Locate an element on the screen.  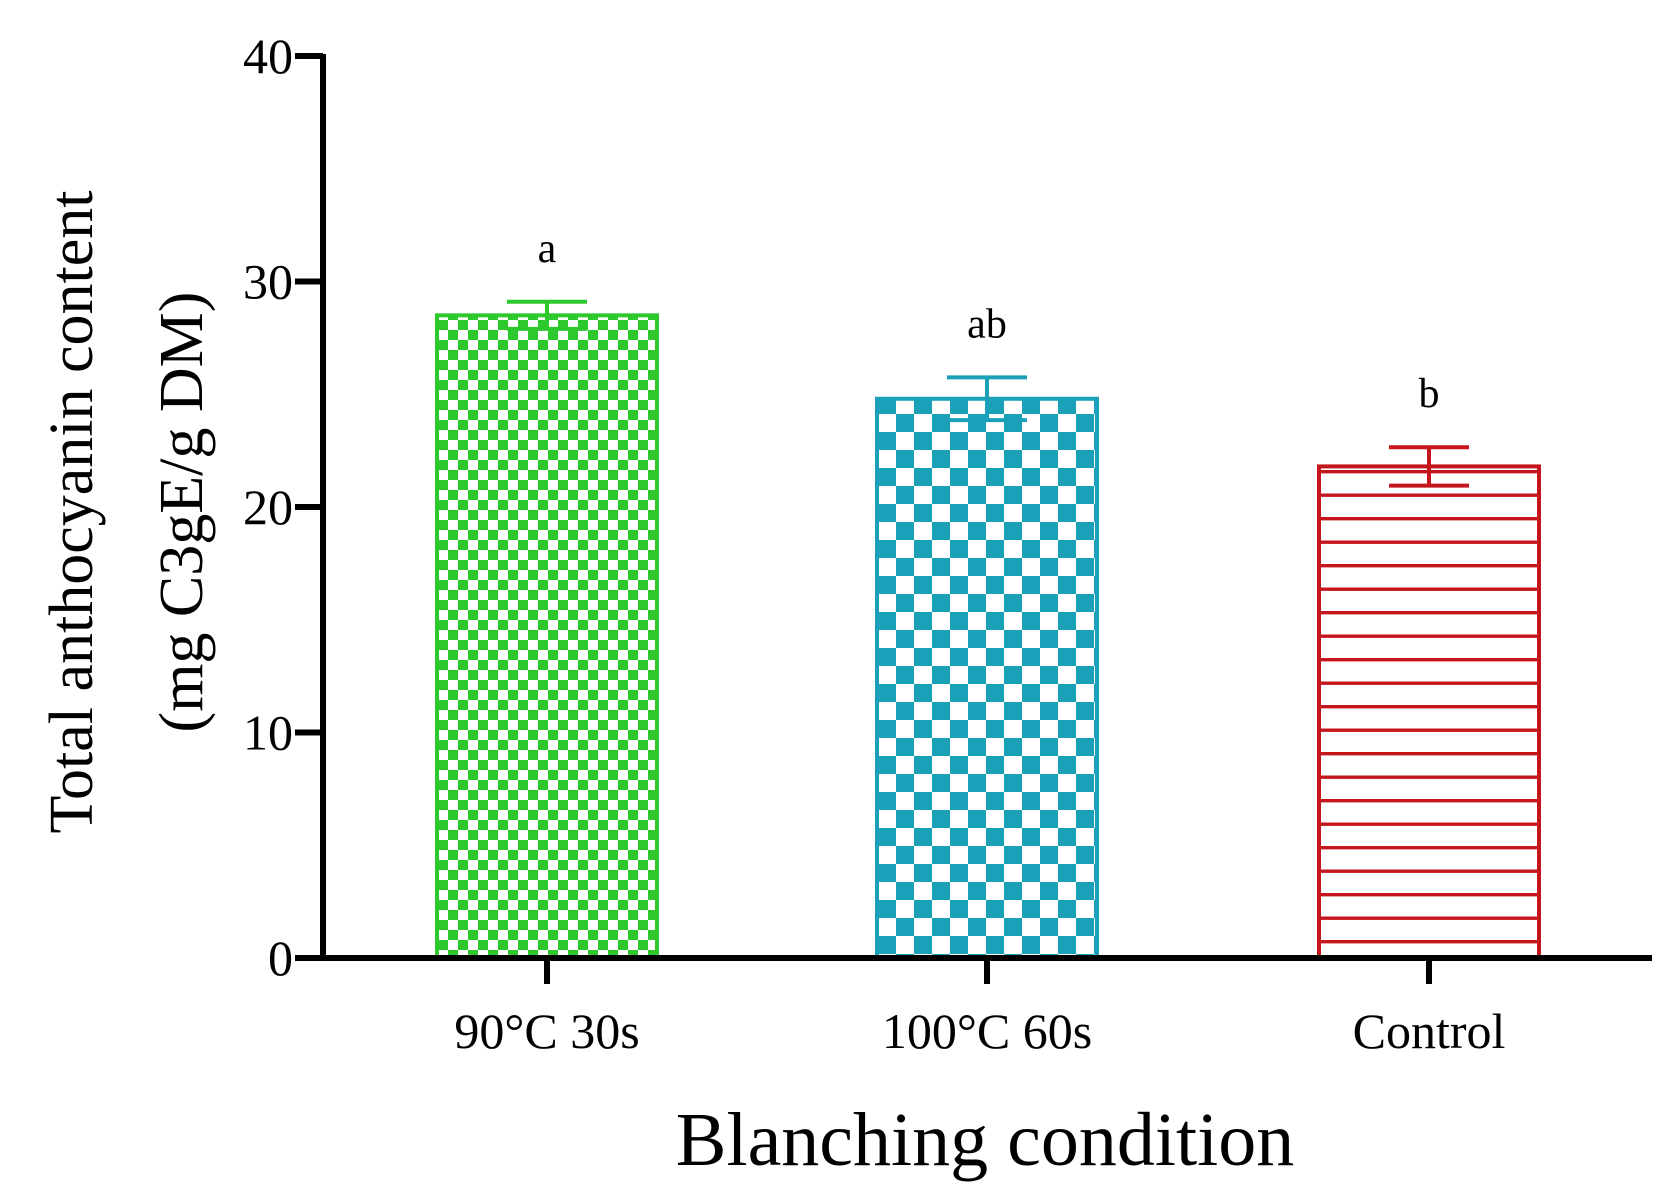
y-tick-label-20: 20 is located at coordinates (268, 507).